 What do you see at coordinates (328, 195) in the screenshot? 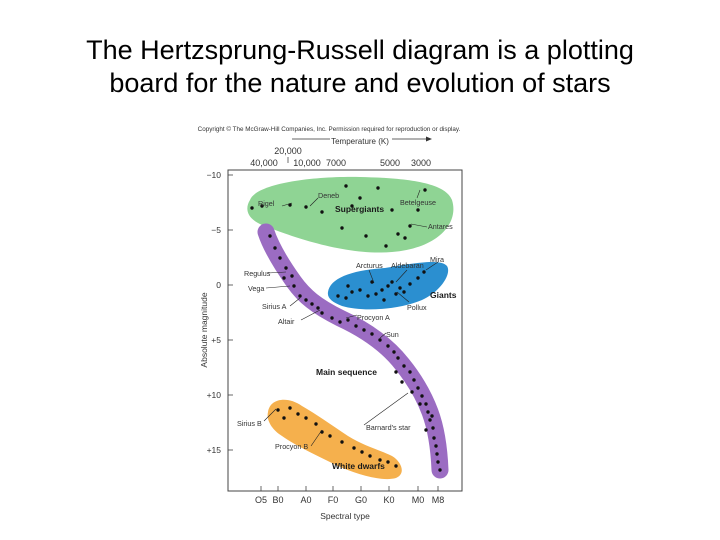
I see `star-label-deneb: Deneb` at bounding box center [328, 195].